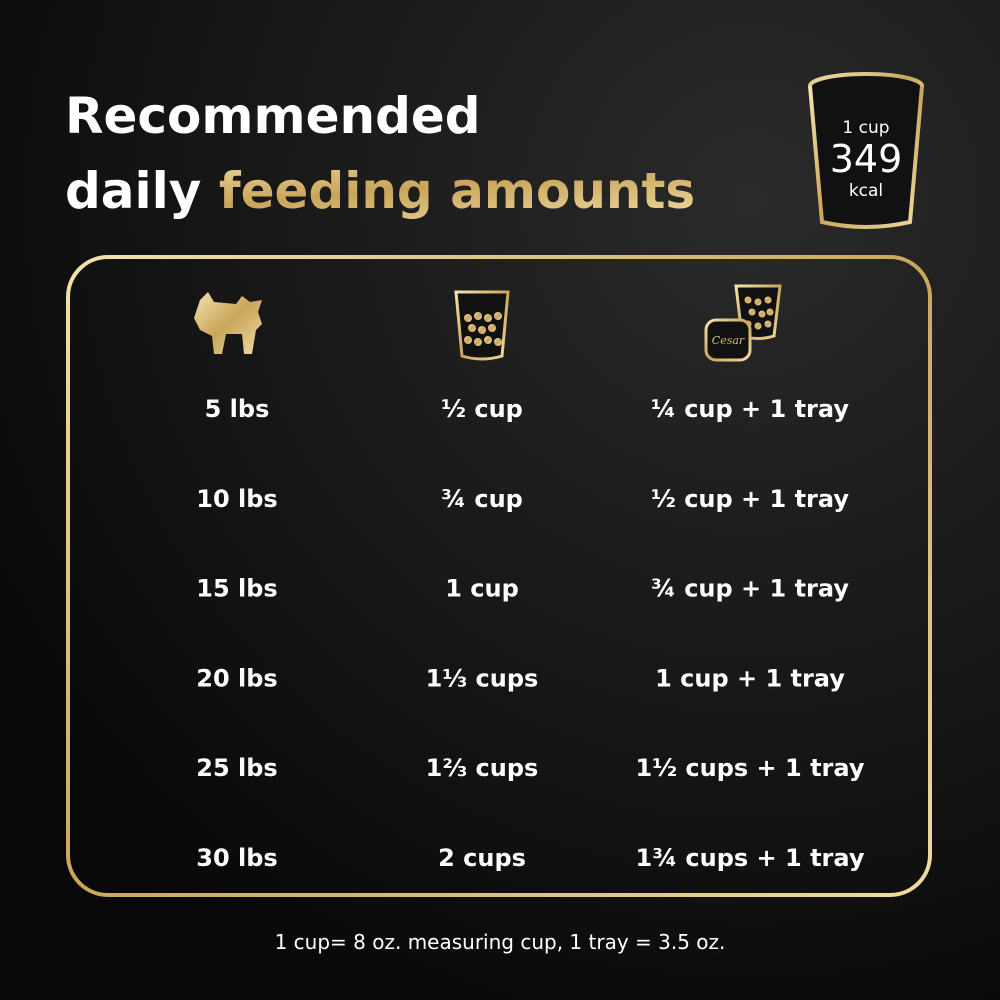 The width and height of the screenshot is (1000, 1000). I want to click on table-cell: 5 lbs, so click(237, 409).